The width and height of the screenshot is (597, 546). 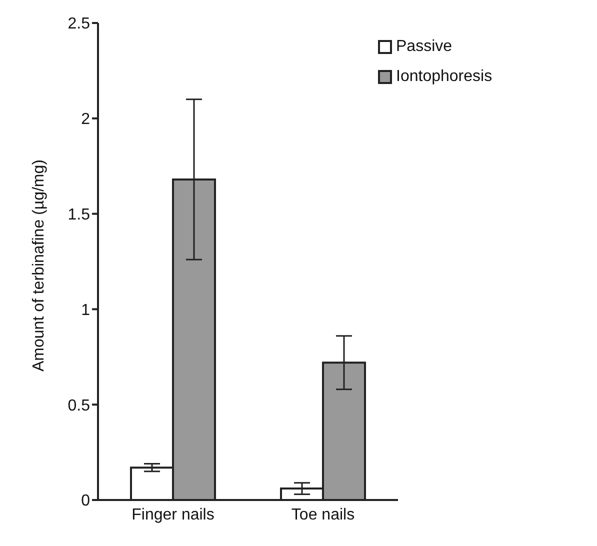 What do you see at coordinates (85, 119) in the screenshot?
I see `y-tick-label: 2` at bounding box center [85, 119].